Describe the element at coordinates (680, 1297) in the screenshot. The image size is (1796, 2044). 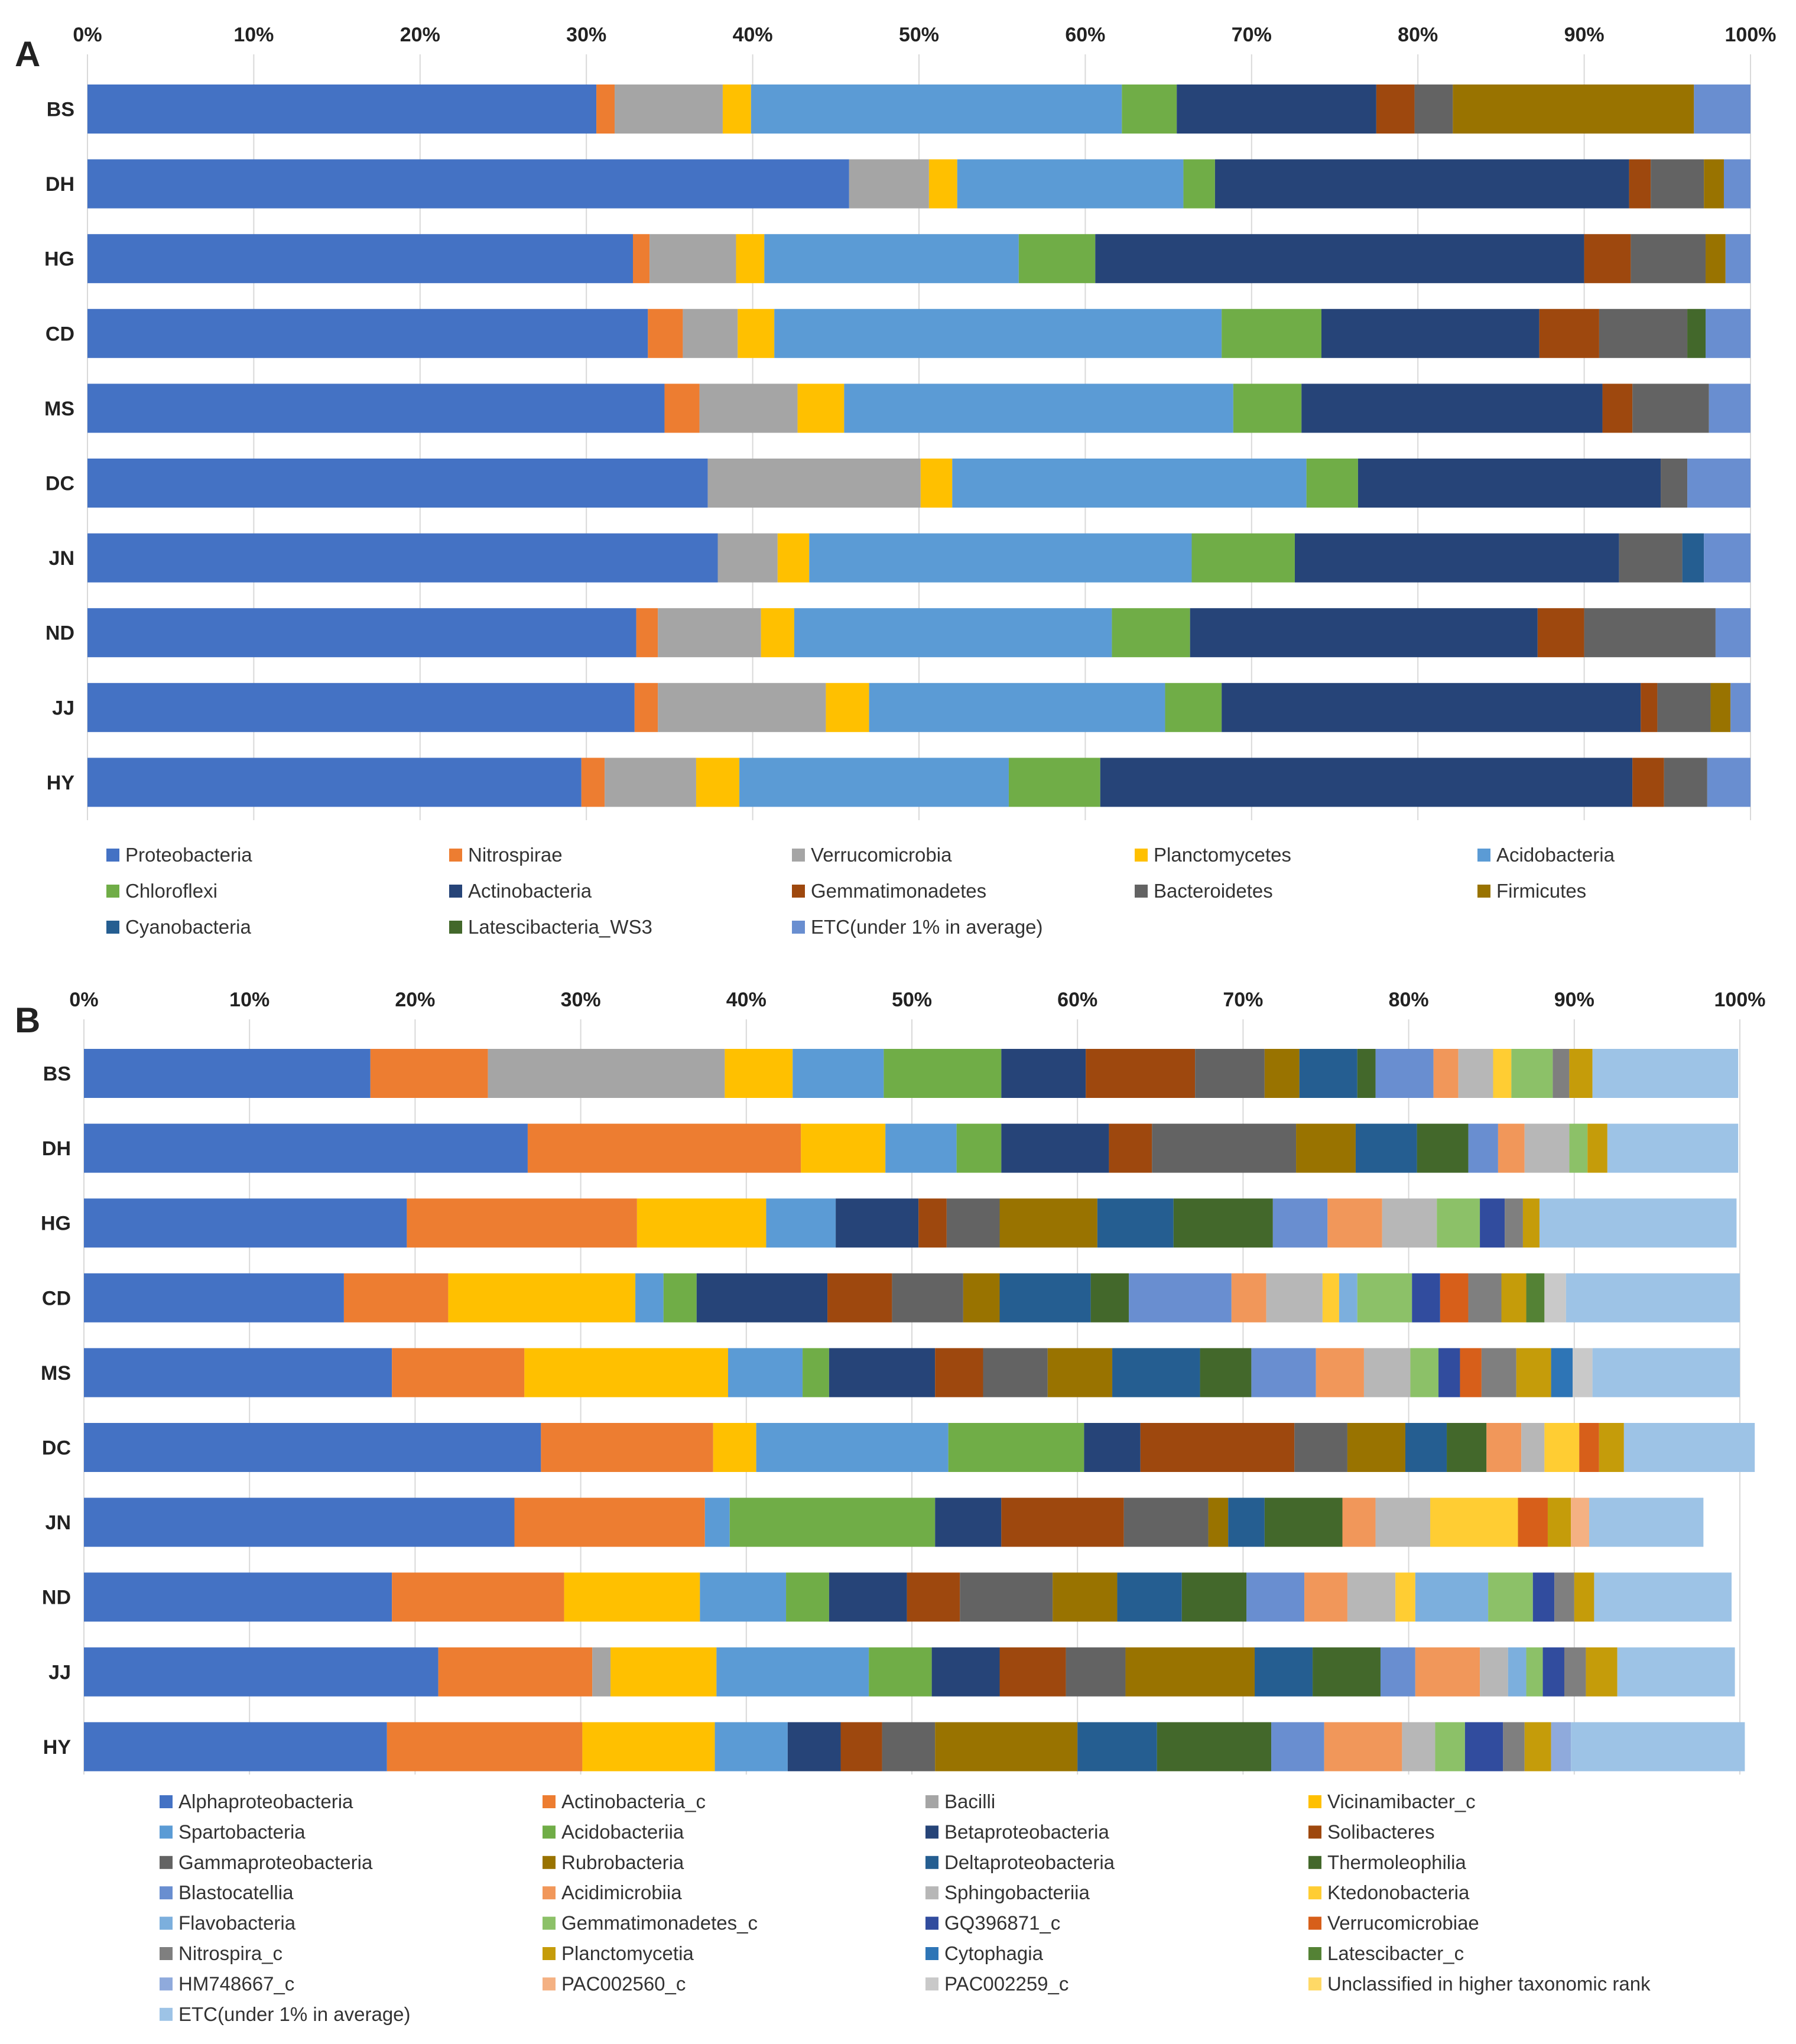
I see `bar-segment-acidobacteriia` at that location.